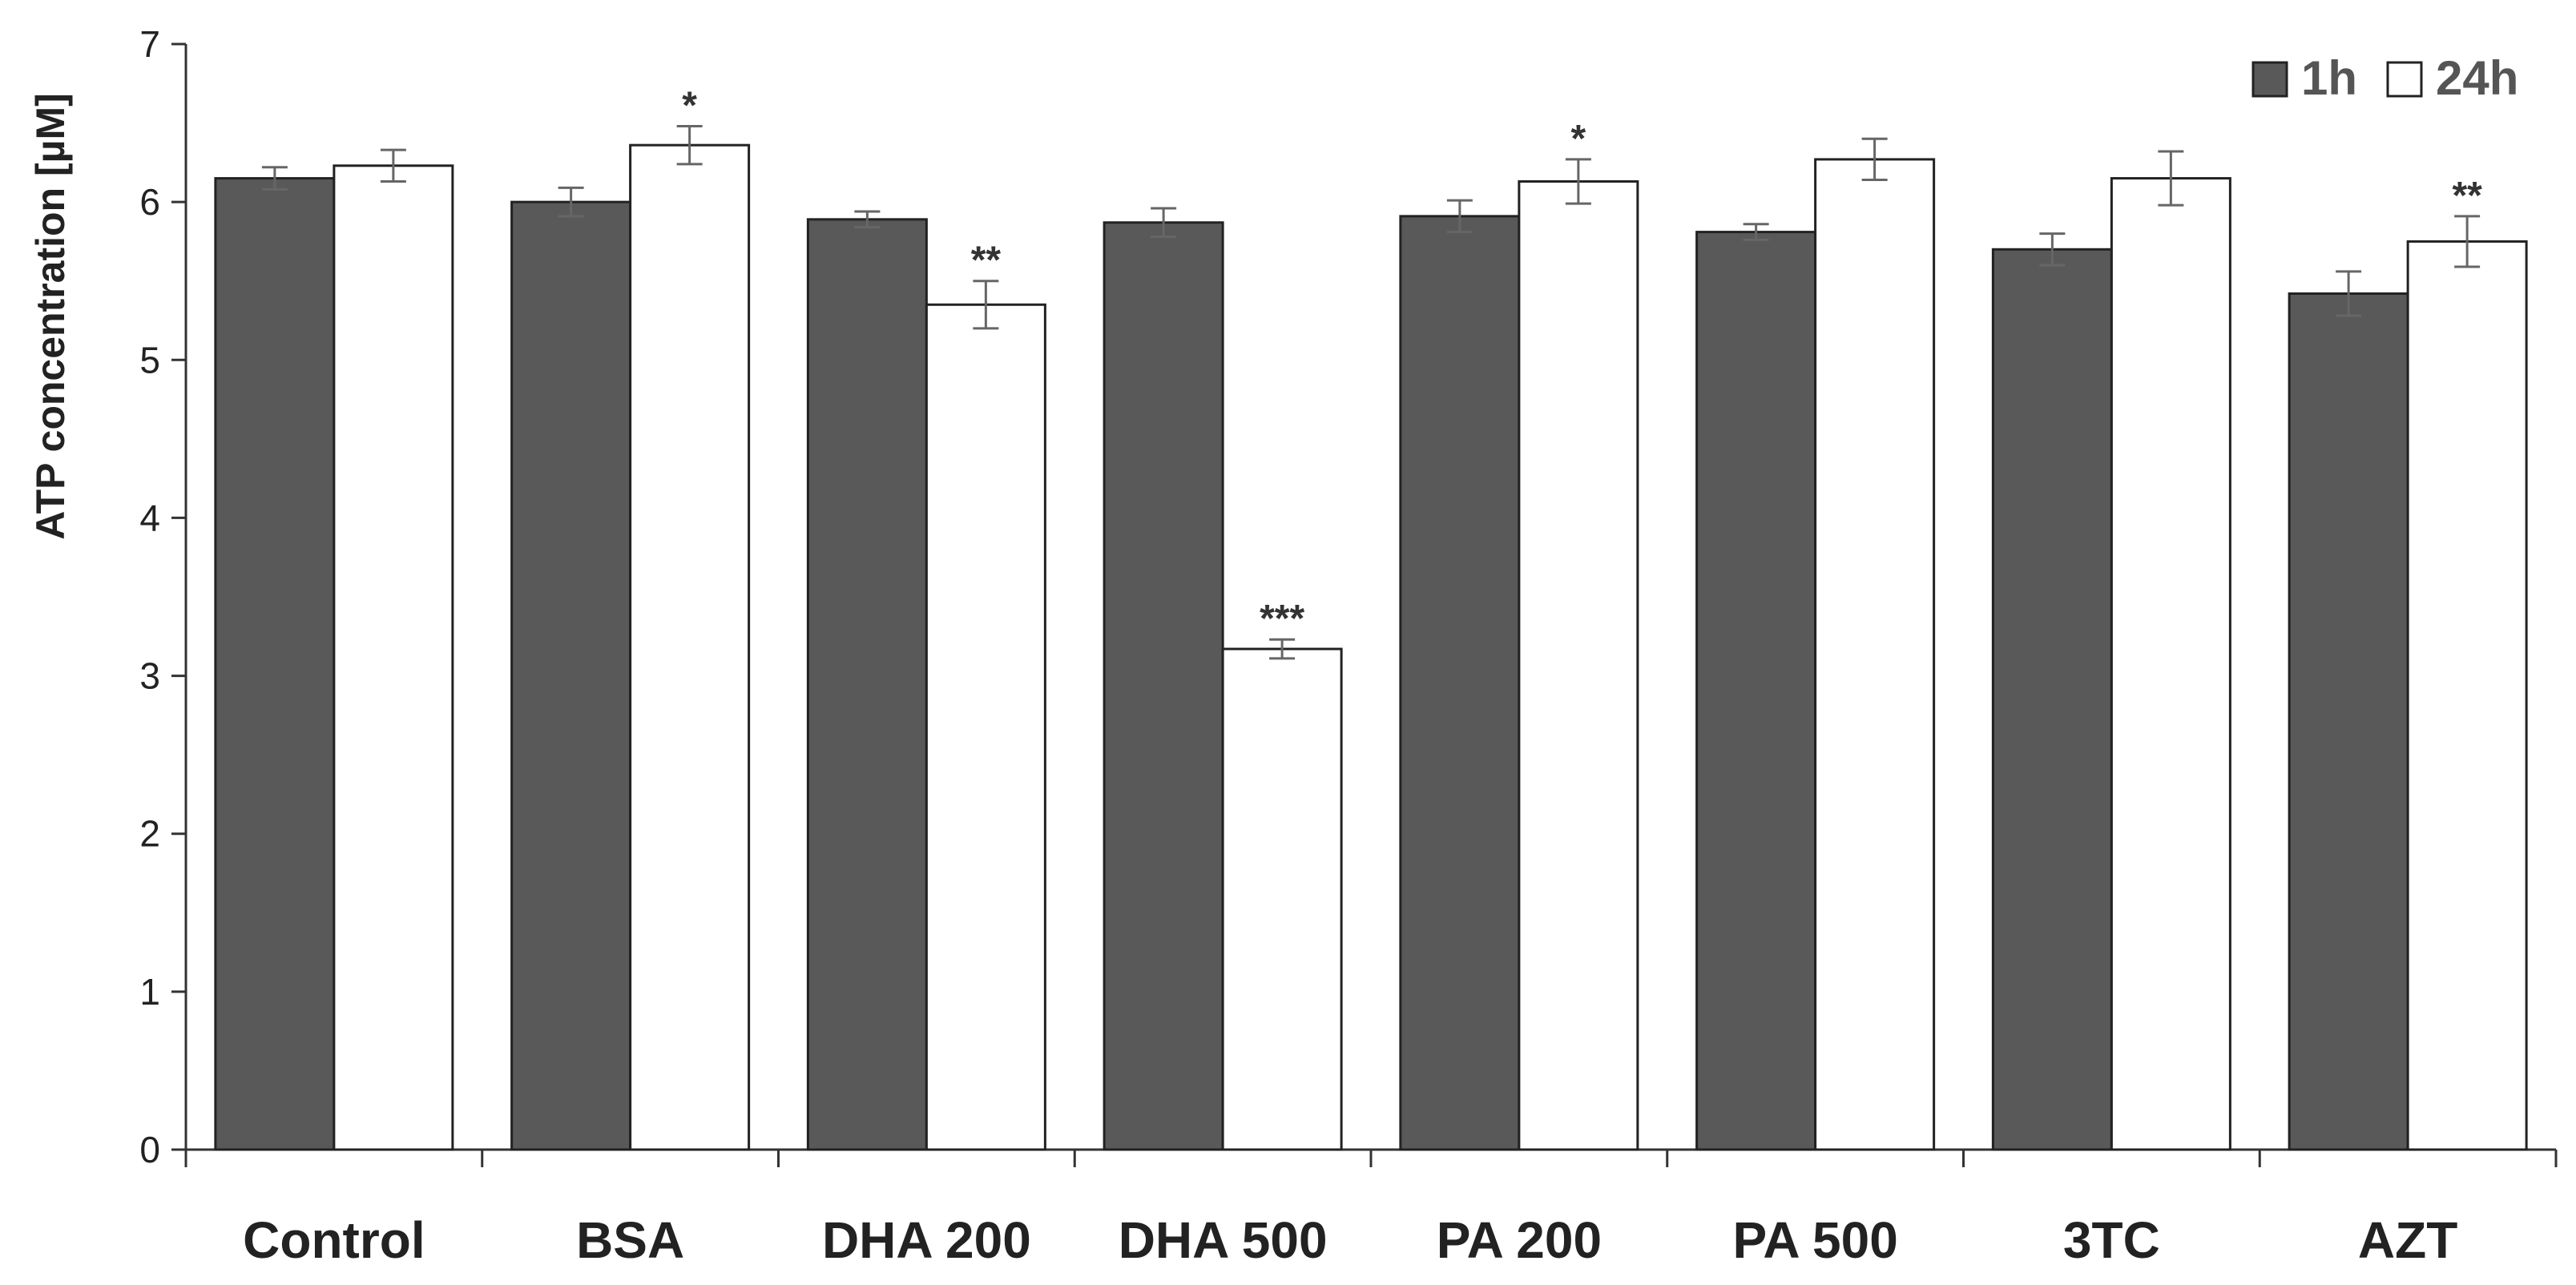 This screenshot has height=1285, width=2576. Describe the element at coordinates (1519, 1240) in the screenshot. I see `x-category-label: PA 200` at that location.